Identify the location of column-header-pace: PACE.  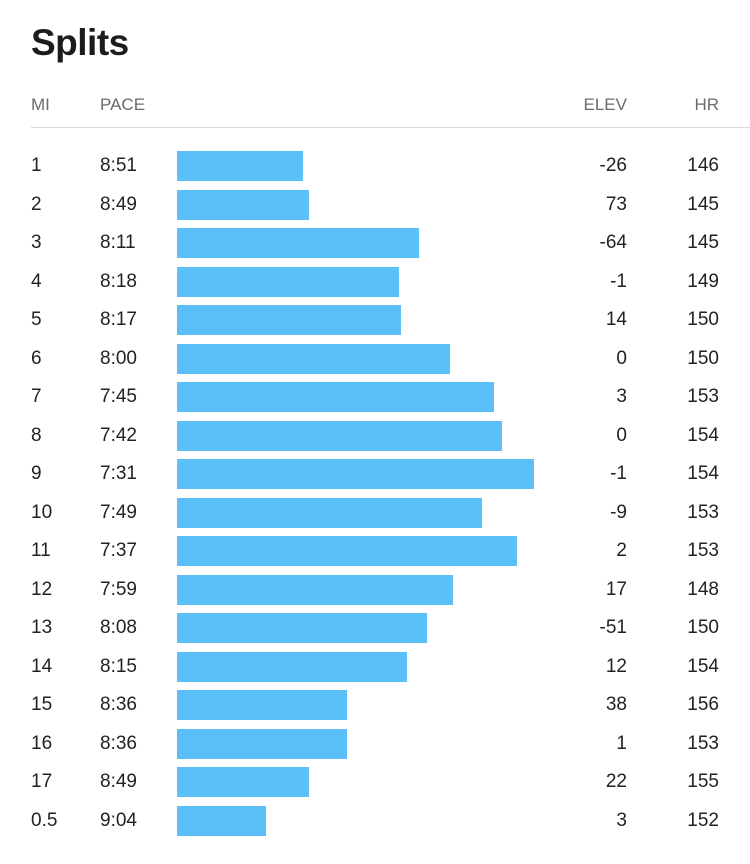
(123, 104).